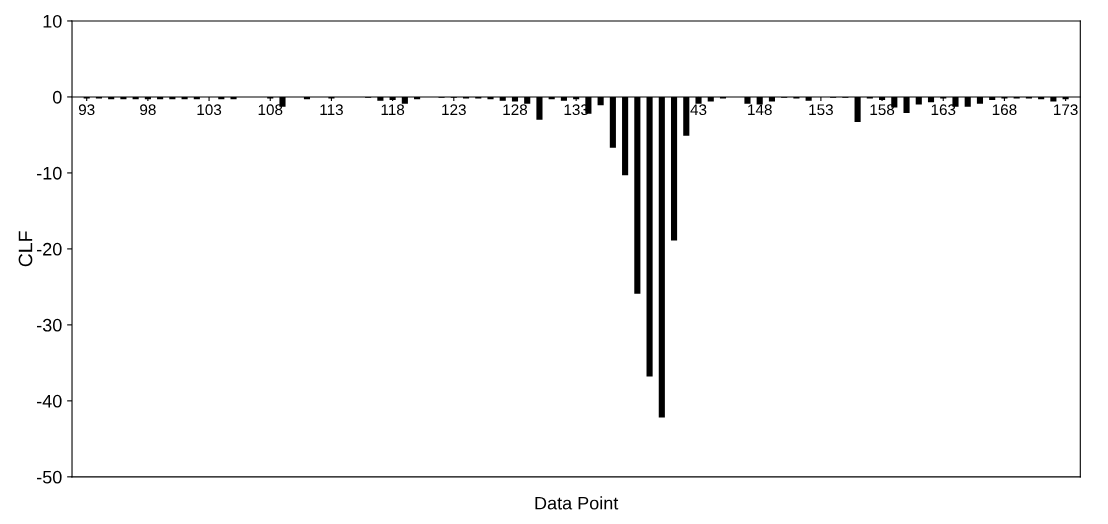 The height and width of the screenshot is (524, 1108). What do you see at coordinates (49, 477) in the screenshot?
I see `y-tick-label: -50` at bounding box center [49, 477].